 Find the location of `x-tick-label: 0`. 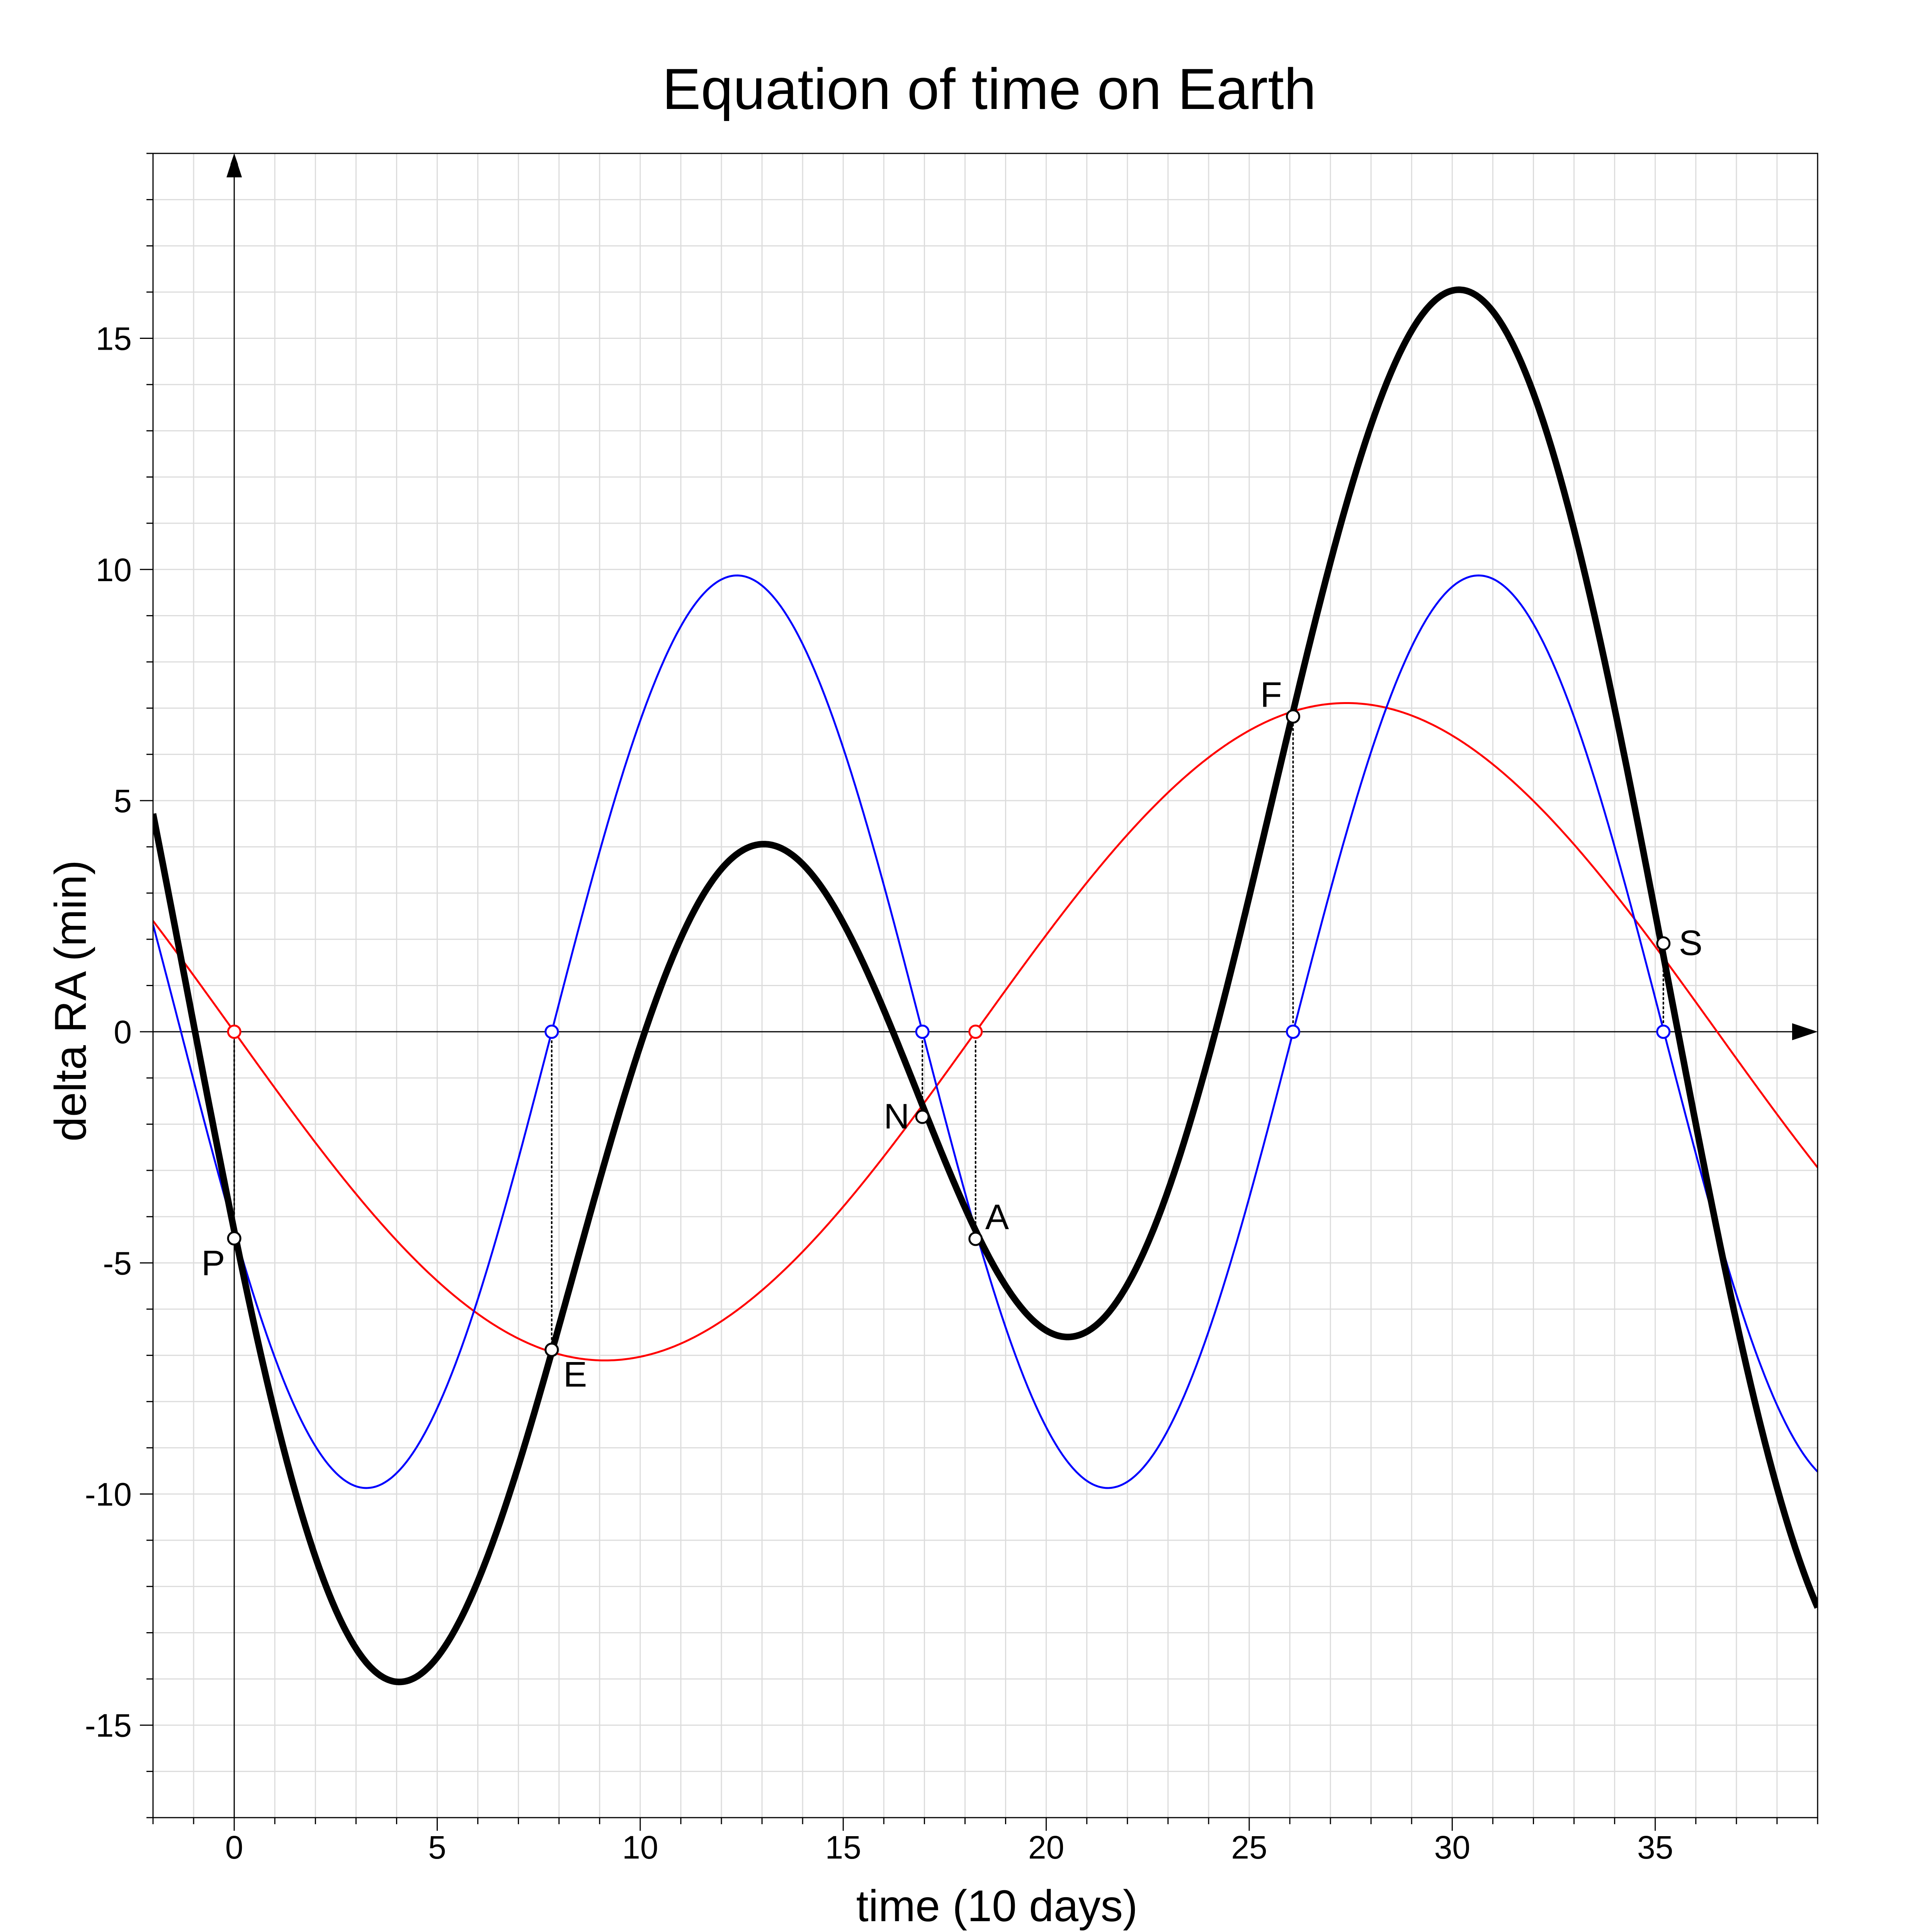

x-tick-label: 0 is located at coordinates (234, 1848).